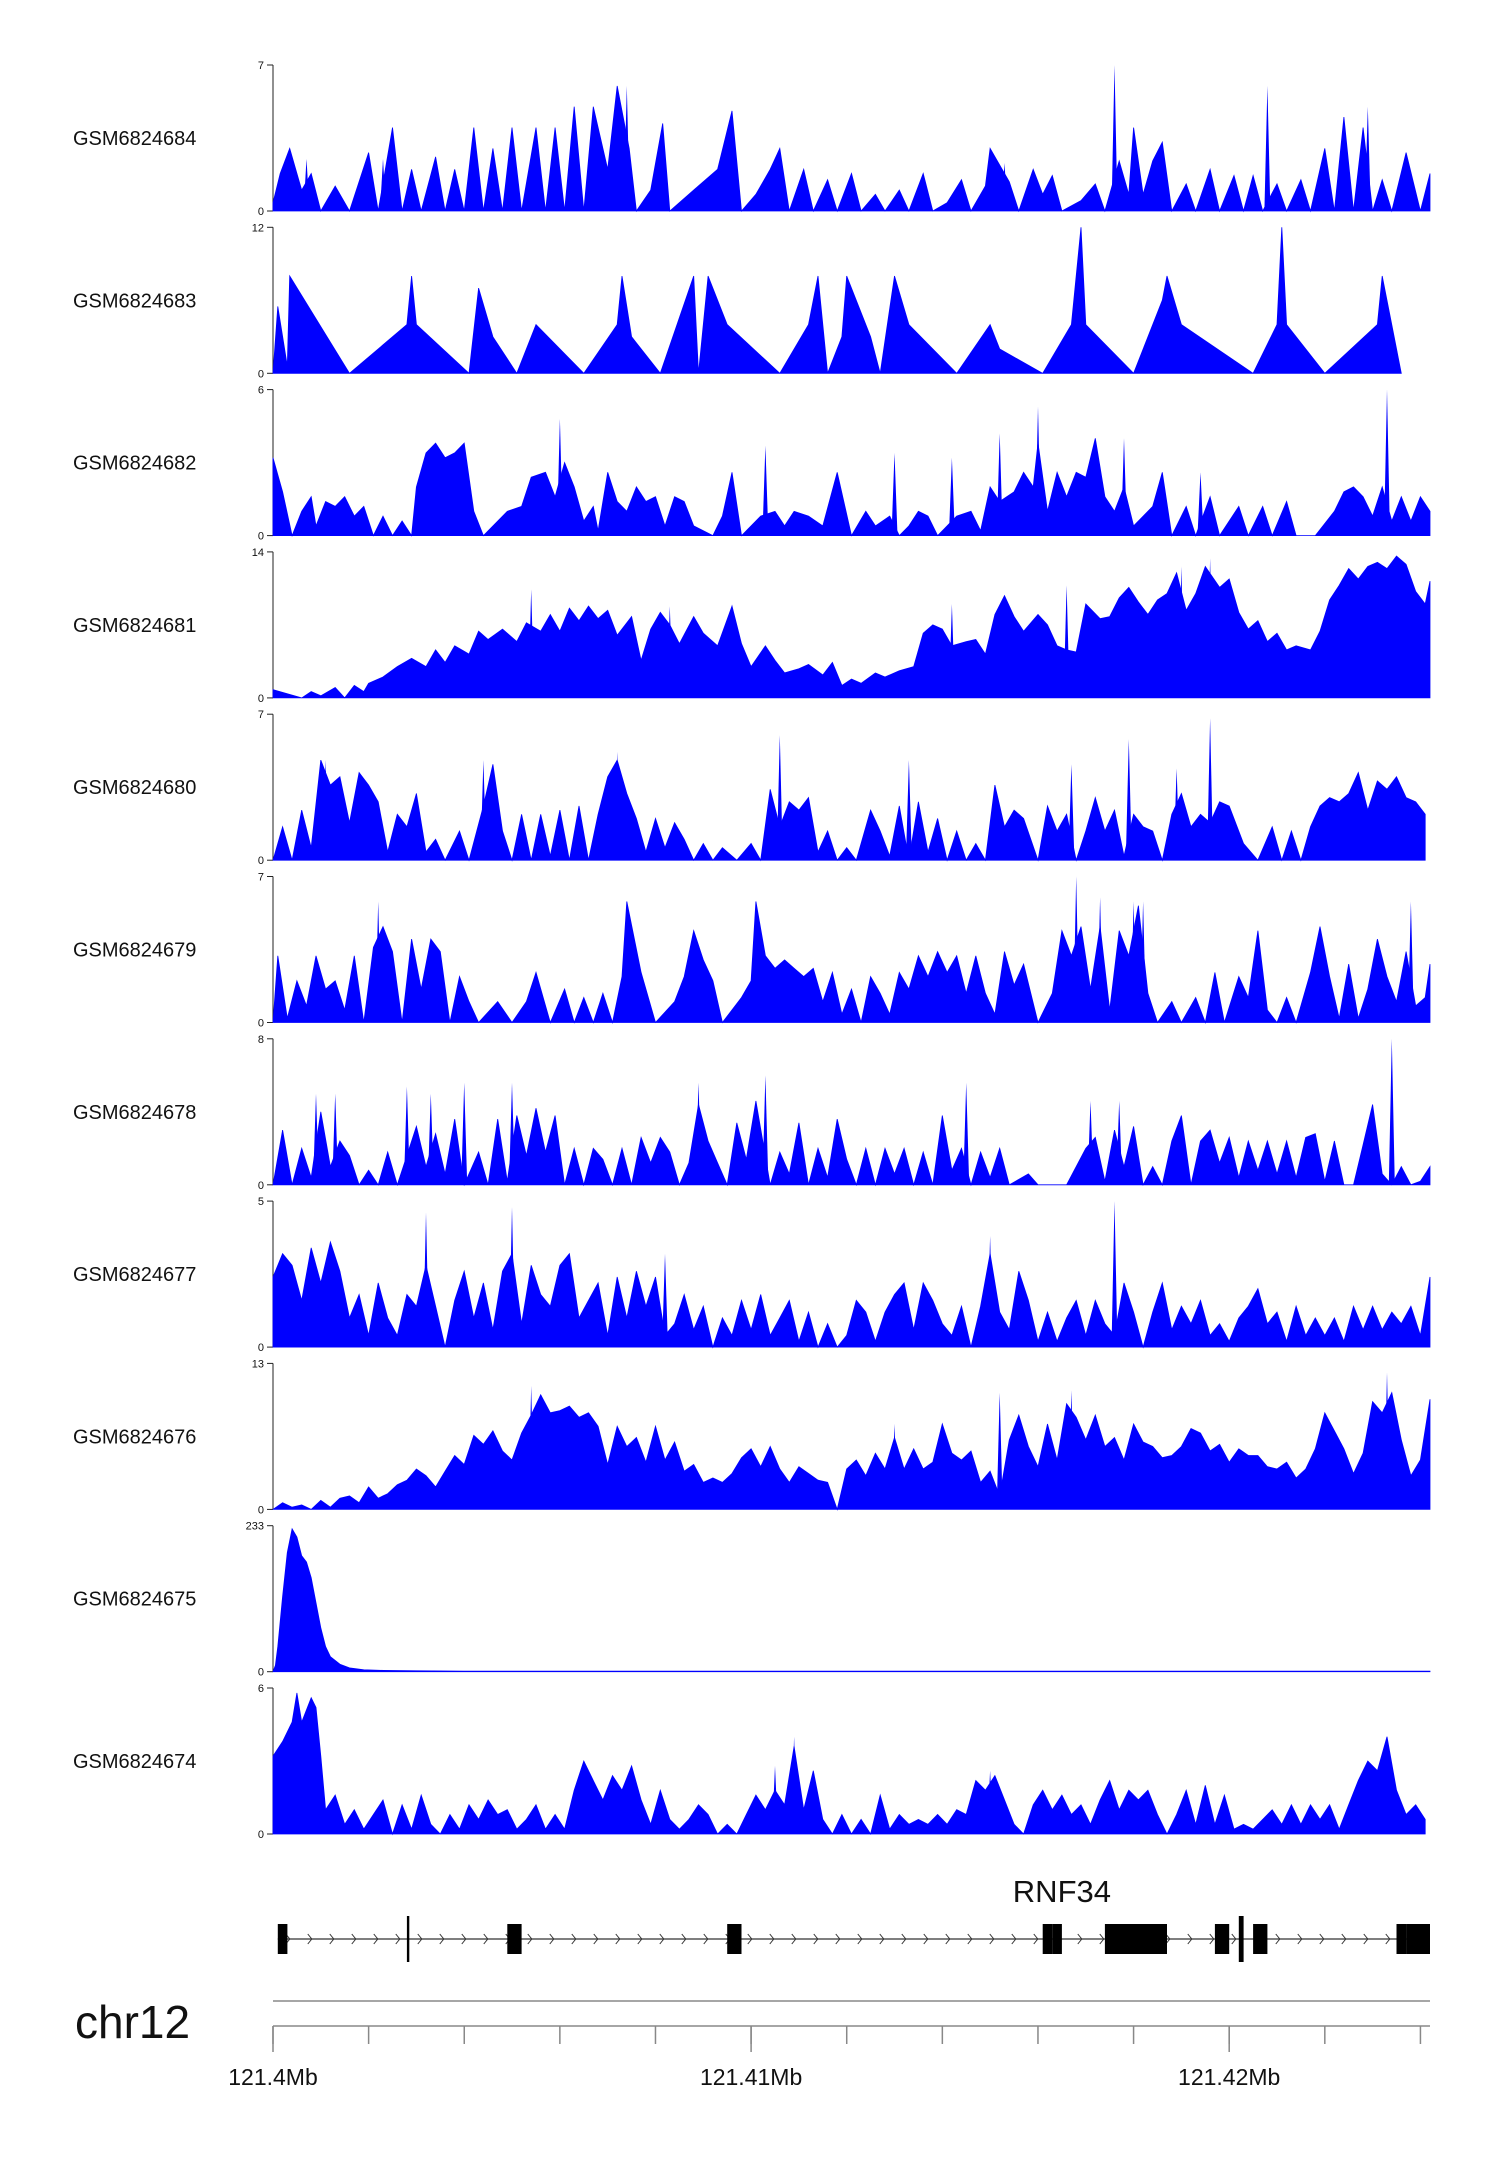  I want to click on y-tick-label-max: 12, so click(258, 228).